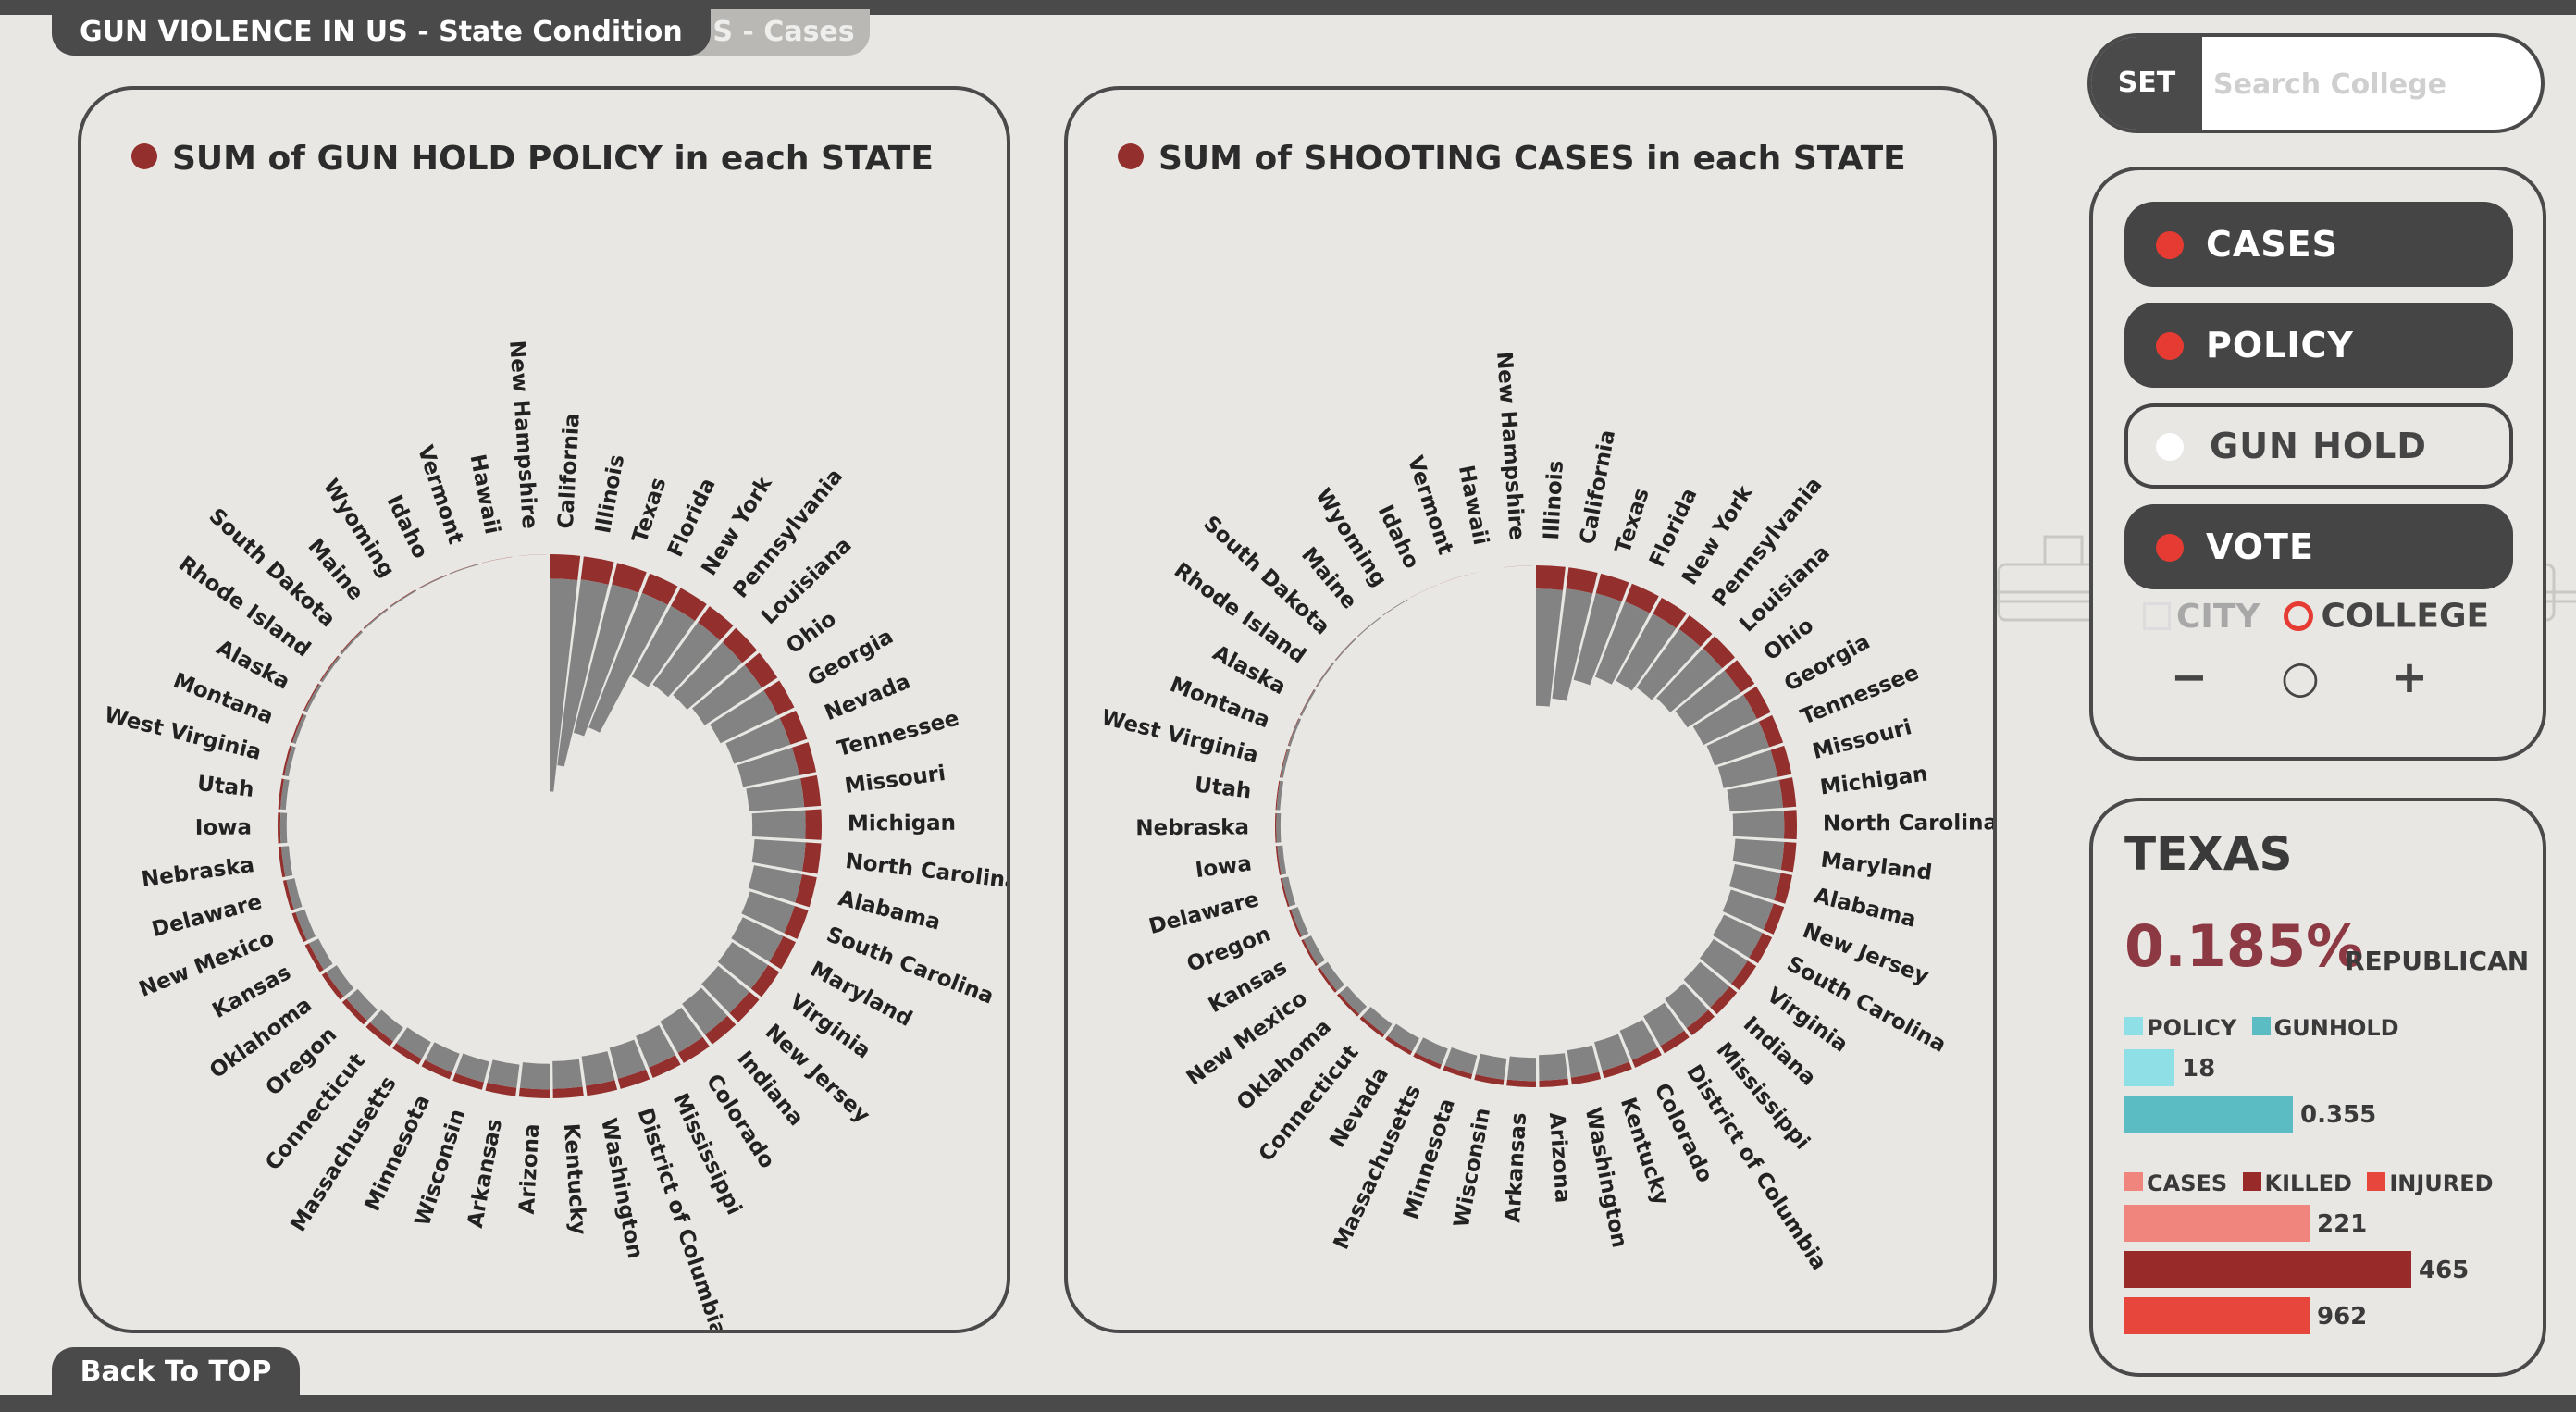 The width and height of the screenshot is (2576, 1412). I want to click on zoom-in-button: +, so click(2410, 677).